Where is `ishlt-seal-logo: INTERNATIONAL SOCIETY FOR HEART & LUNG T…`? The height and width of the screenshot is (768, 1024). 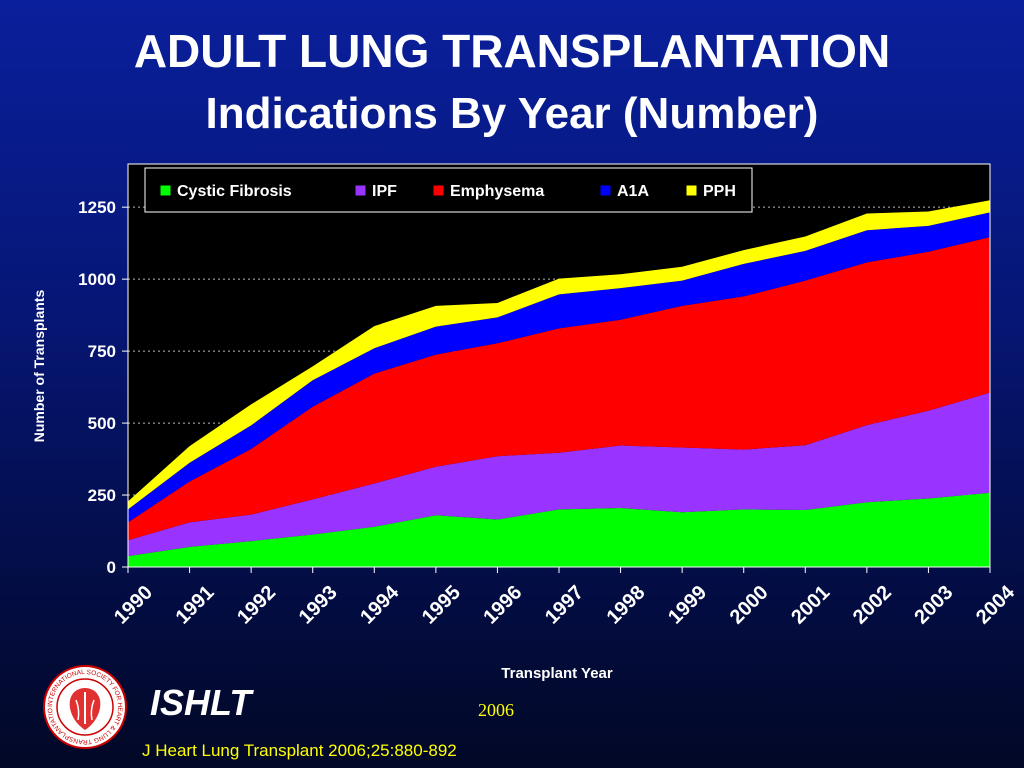
ishlt-seal-logo: INTERNATIONAL SOCIETY FOR HEART & LUNG T… is located at coordinates (84, 706).